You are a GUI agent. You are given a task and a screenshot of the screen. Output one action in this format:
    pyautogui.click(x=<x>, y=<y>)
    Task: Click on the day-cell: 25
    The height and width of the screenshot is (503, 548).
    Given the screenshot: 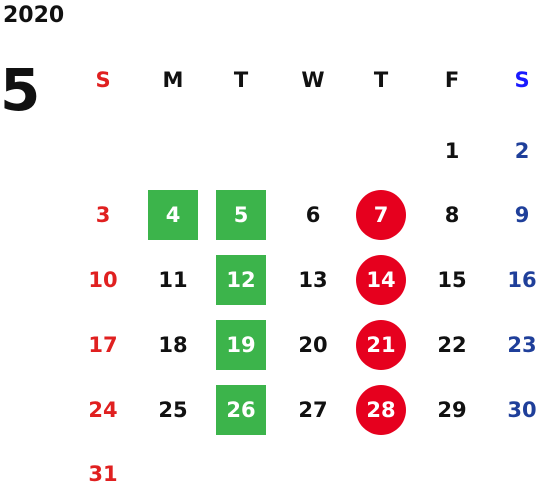 What is the action you would take?
    pyautogui.click(x=173, y=410)
    